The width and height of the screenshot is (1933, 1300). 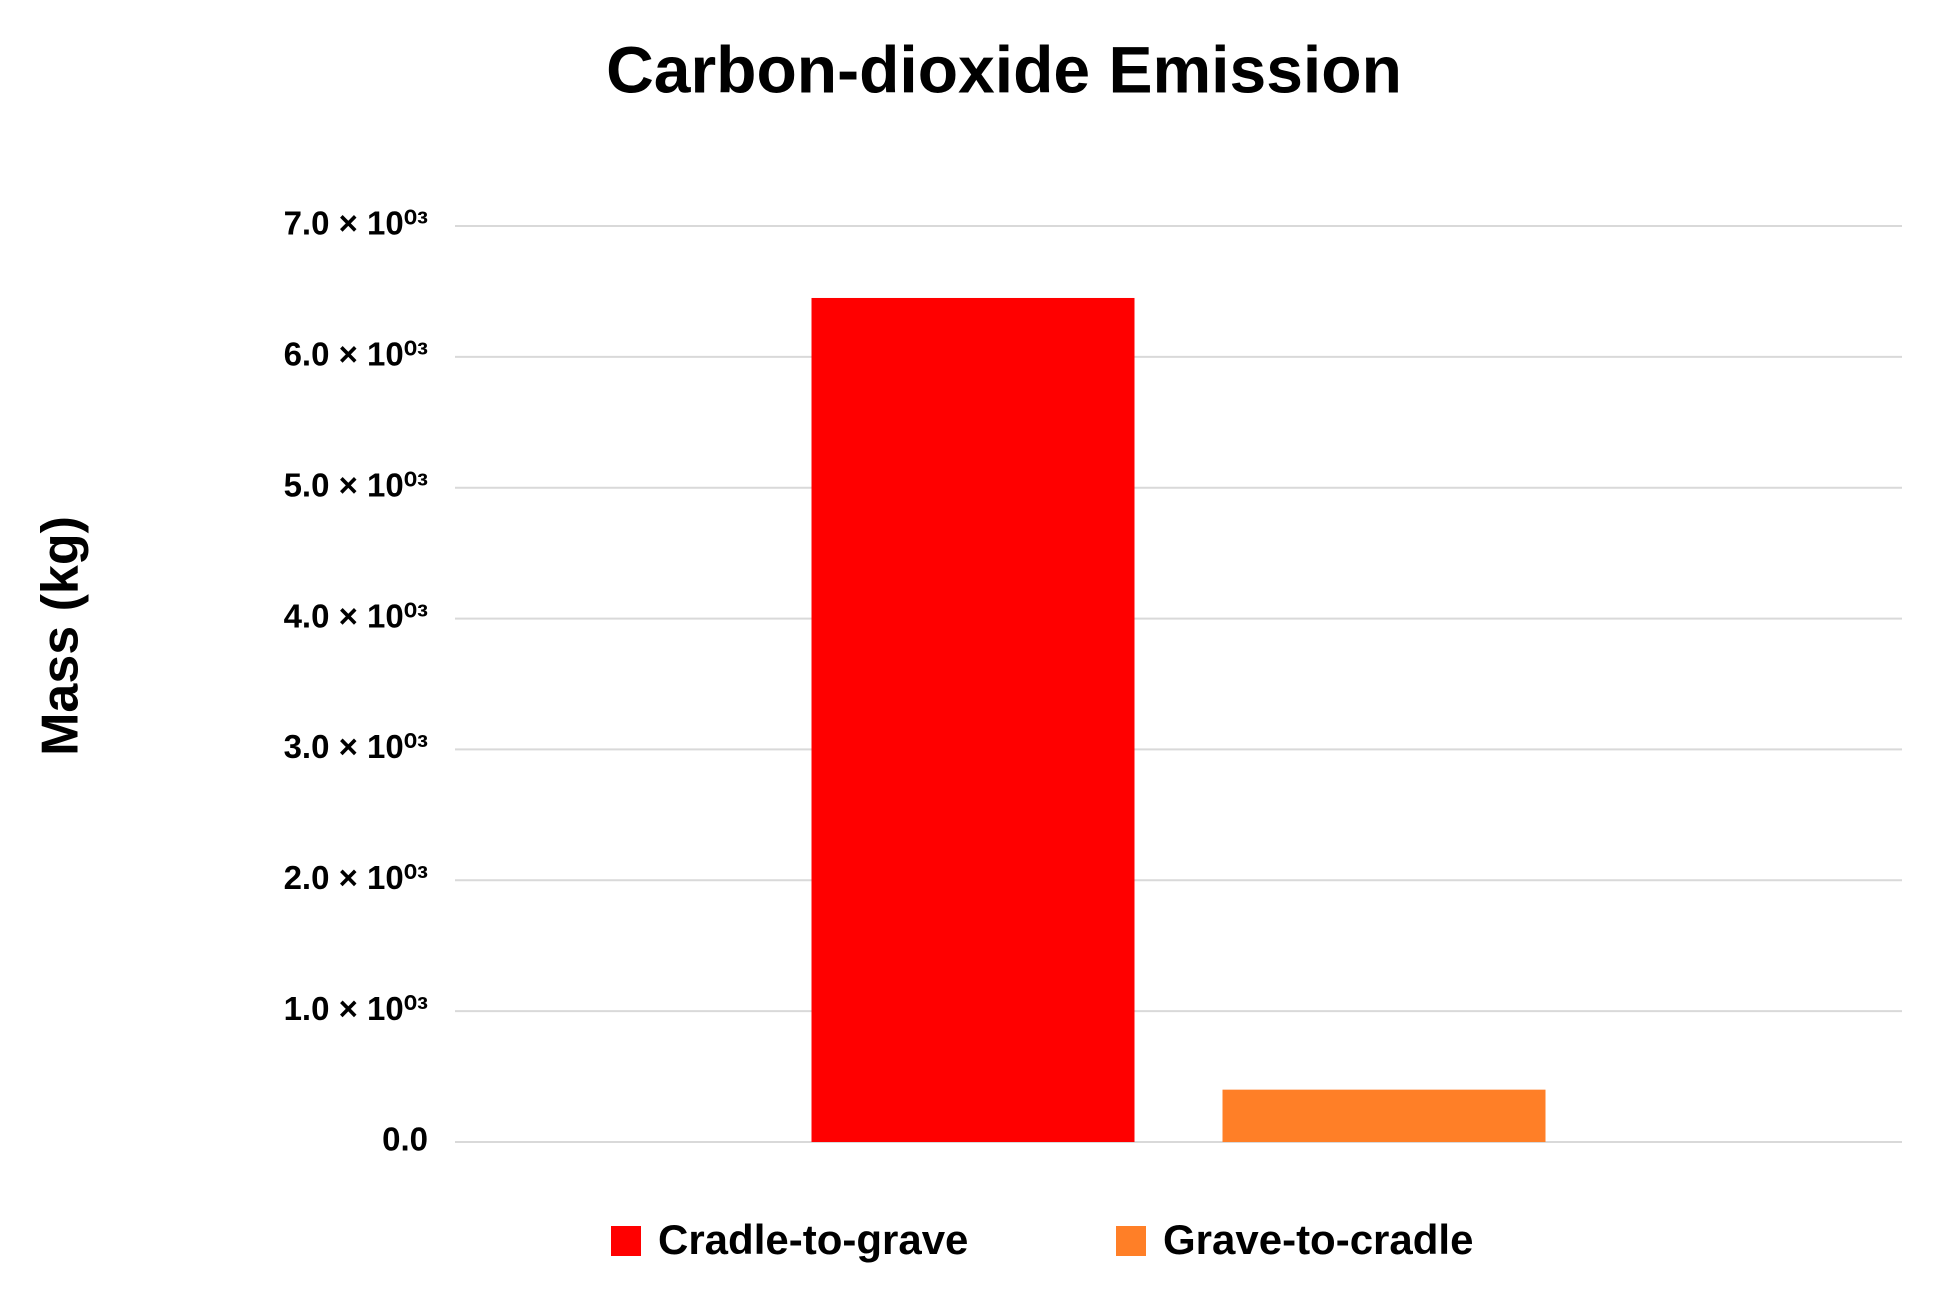 What do you see at coordinates (356, 877) in the screenshot?
I see `y-tick-label: 2.0 × 10⁰³` at bounding box center [356, 877].